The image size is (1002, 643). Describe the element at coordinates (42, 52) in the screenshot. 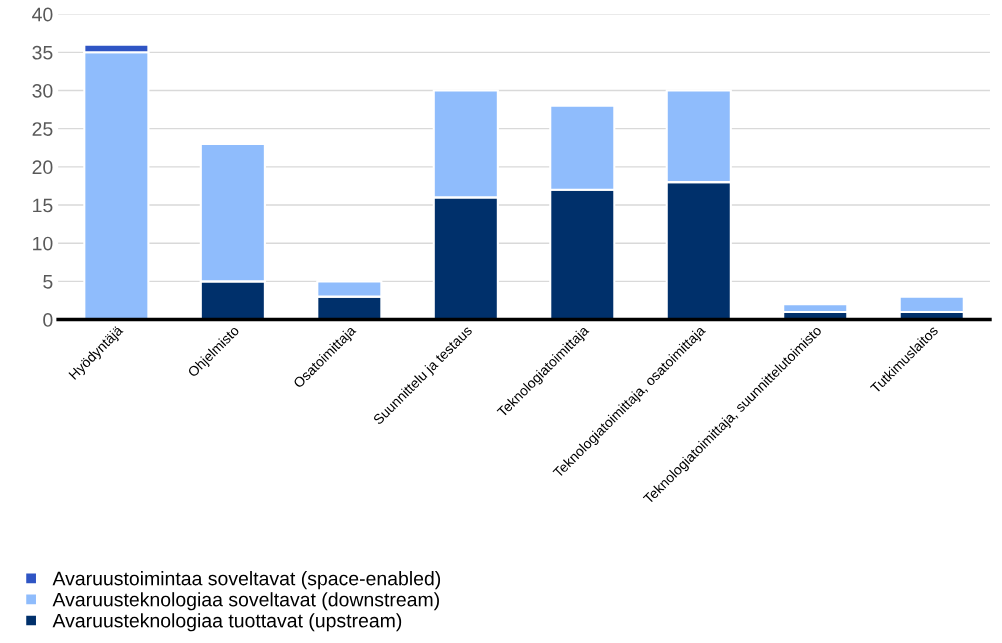

I see `y-tick-label: 35` at that location.